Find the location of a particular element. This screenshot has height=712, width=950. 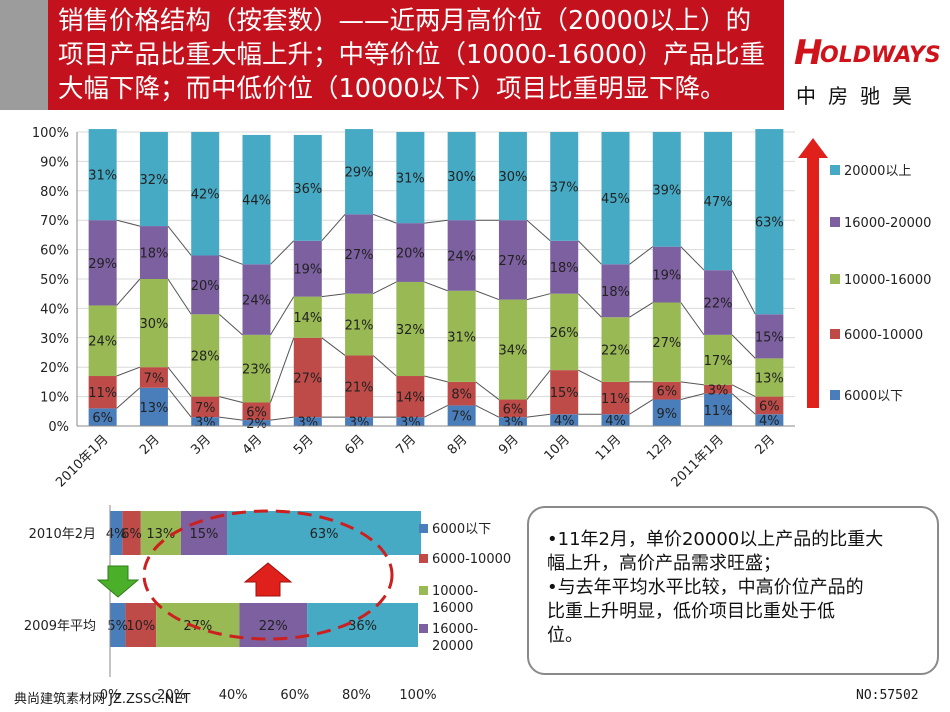

header-red-block is located at coordinates (416, 55).